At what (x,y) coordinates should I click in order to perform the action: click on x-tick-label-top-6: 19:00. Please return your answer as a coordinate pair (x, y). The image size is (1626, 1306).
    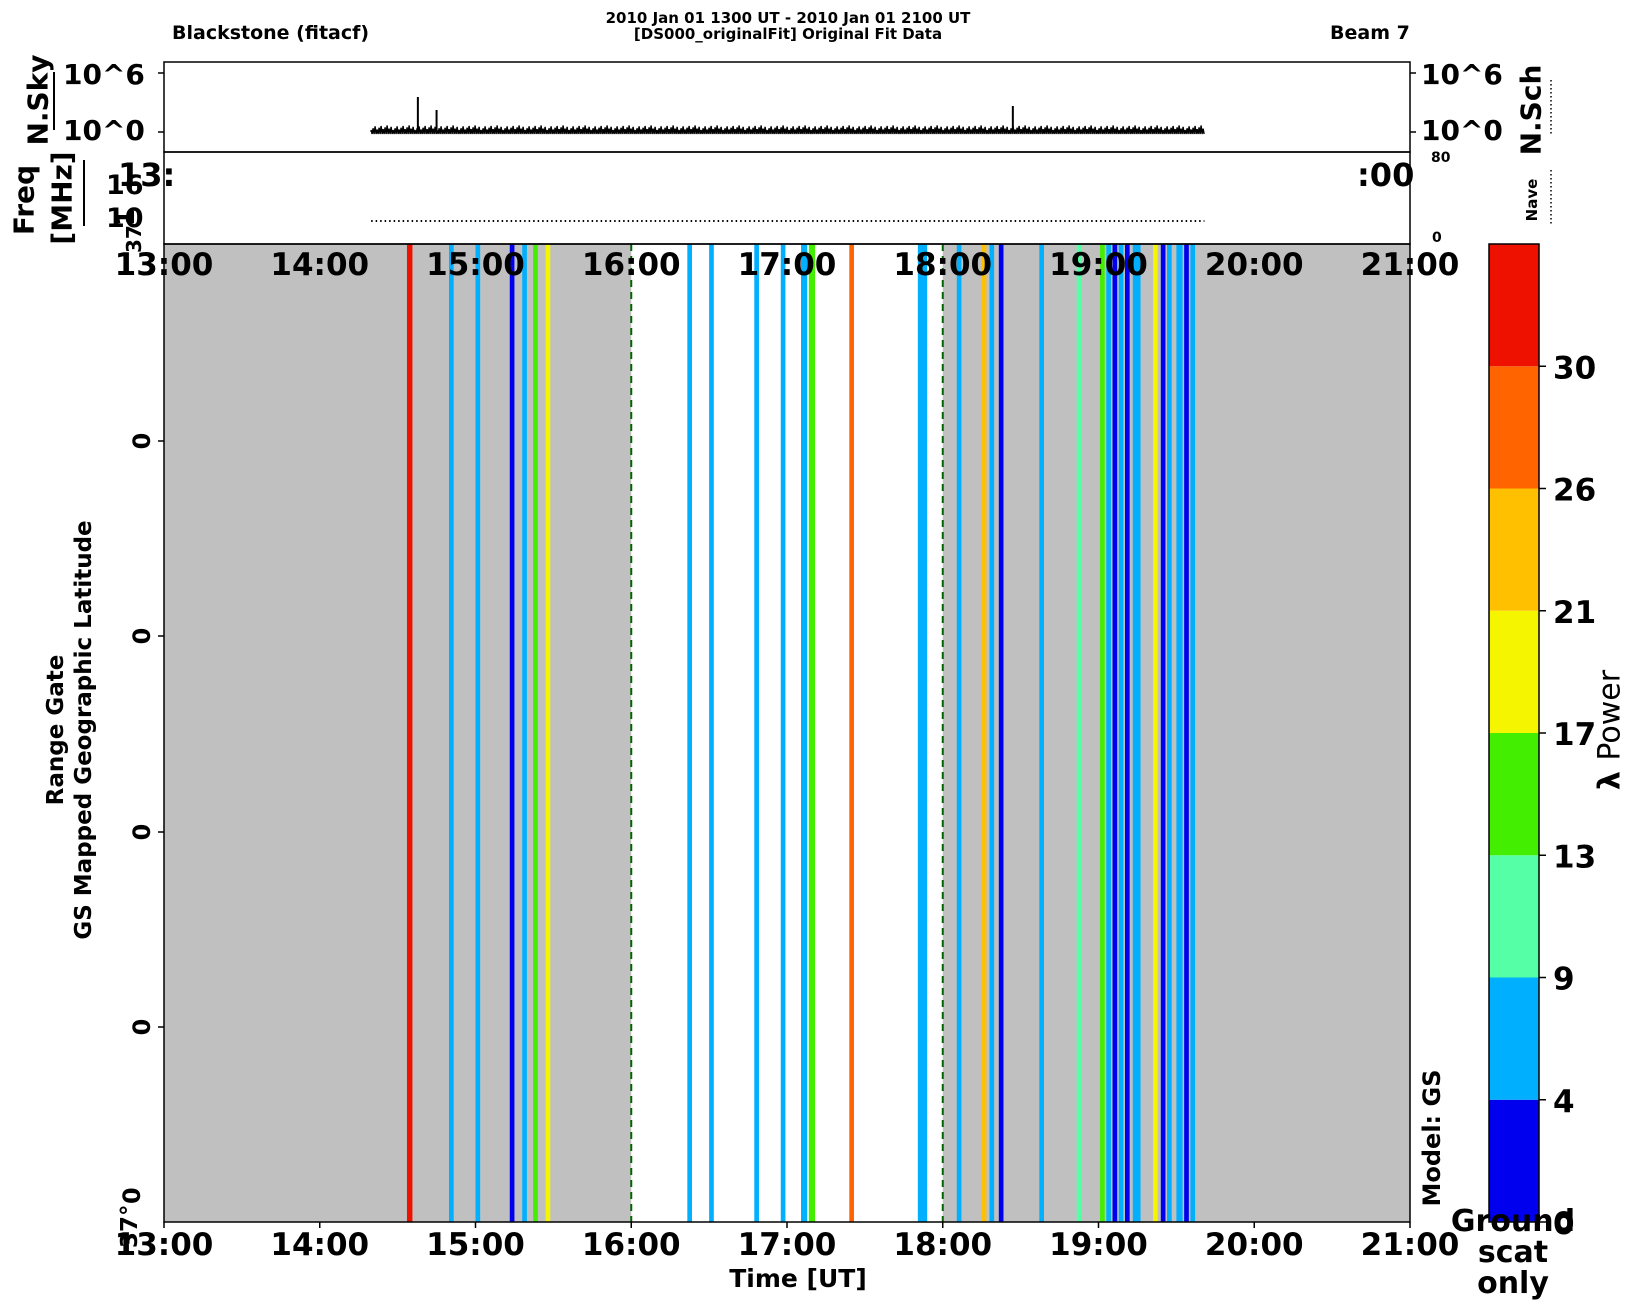
    Looking at the image, I should click on (1098, 265).